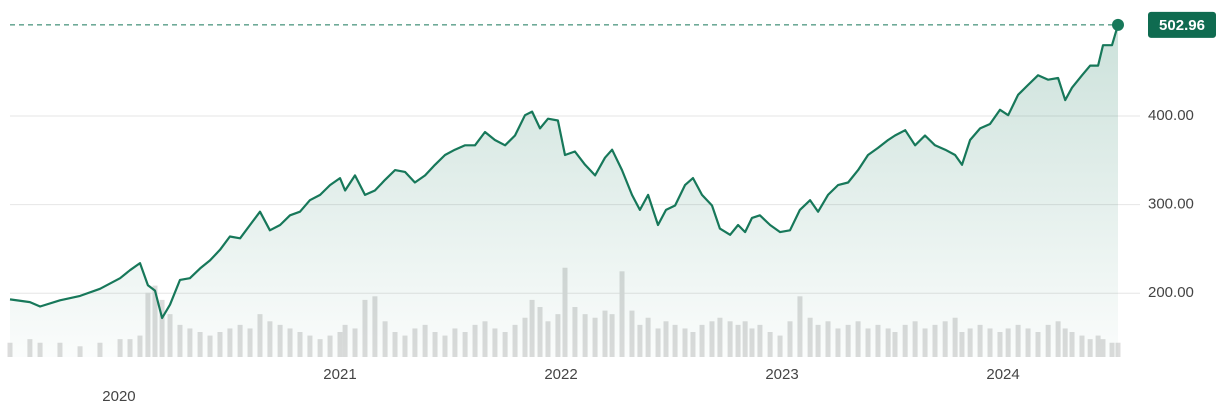  I want to click on last-point, so click(1118, 24).